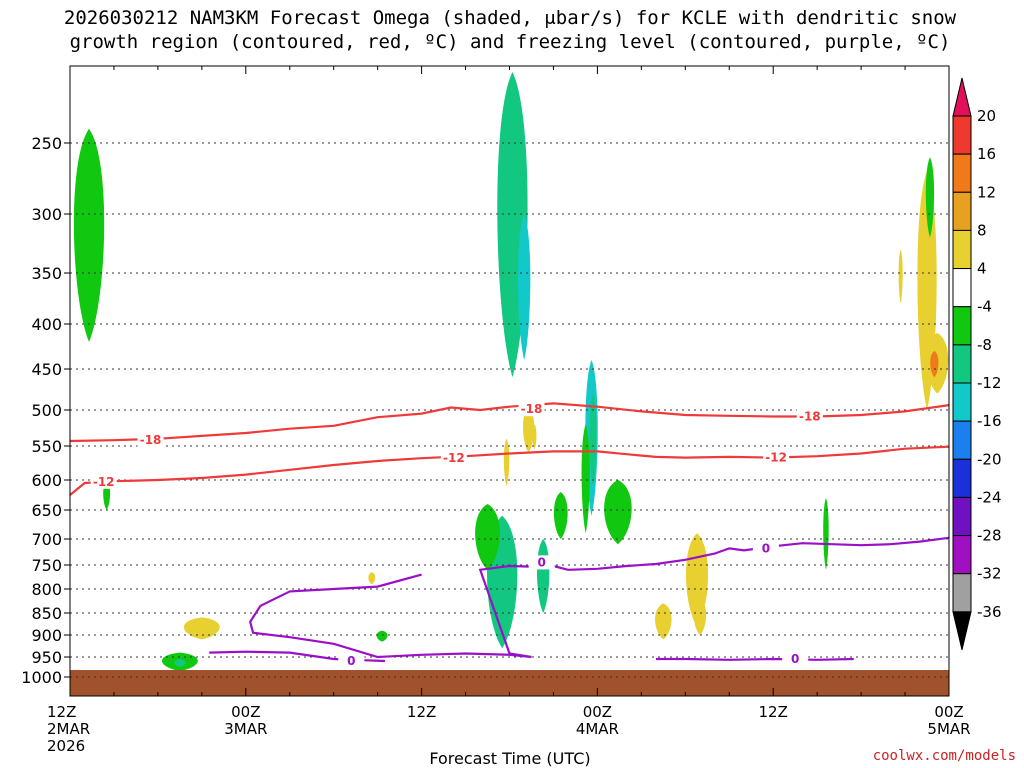 The height and width of the screenshot is (768, 1024). I want to click on colorbar-label: -36, so click(989, 612).